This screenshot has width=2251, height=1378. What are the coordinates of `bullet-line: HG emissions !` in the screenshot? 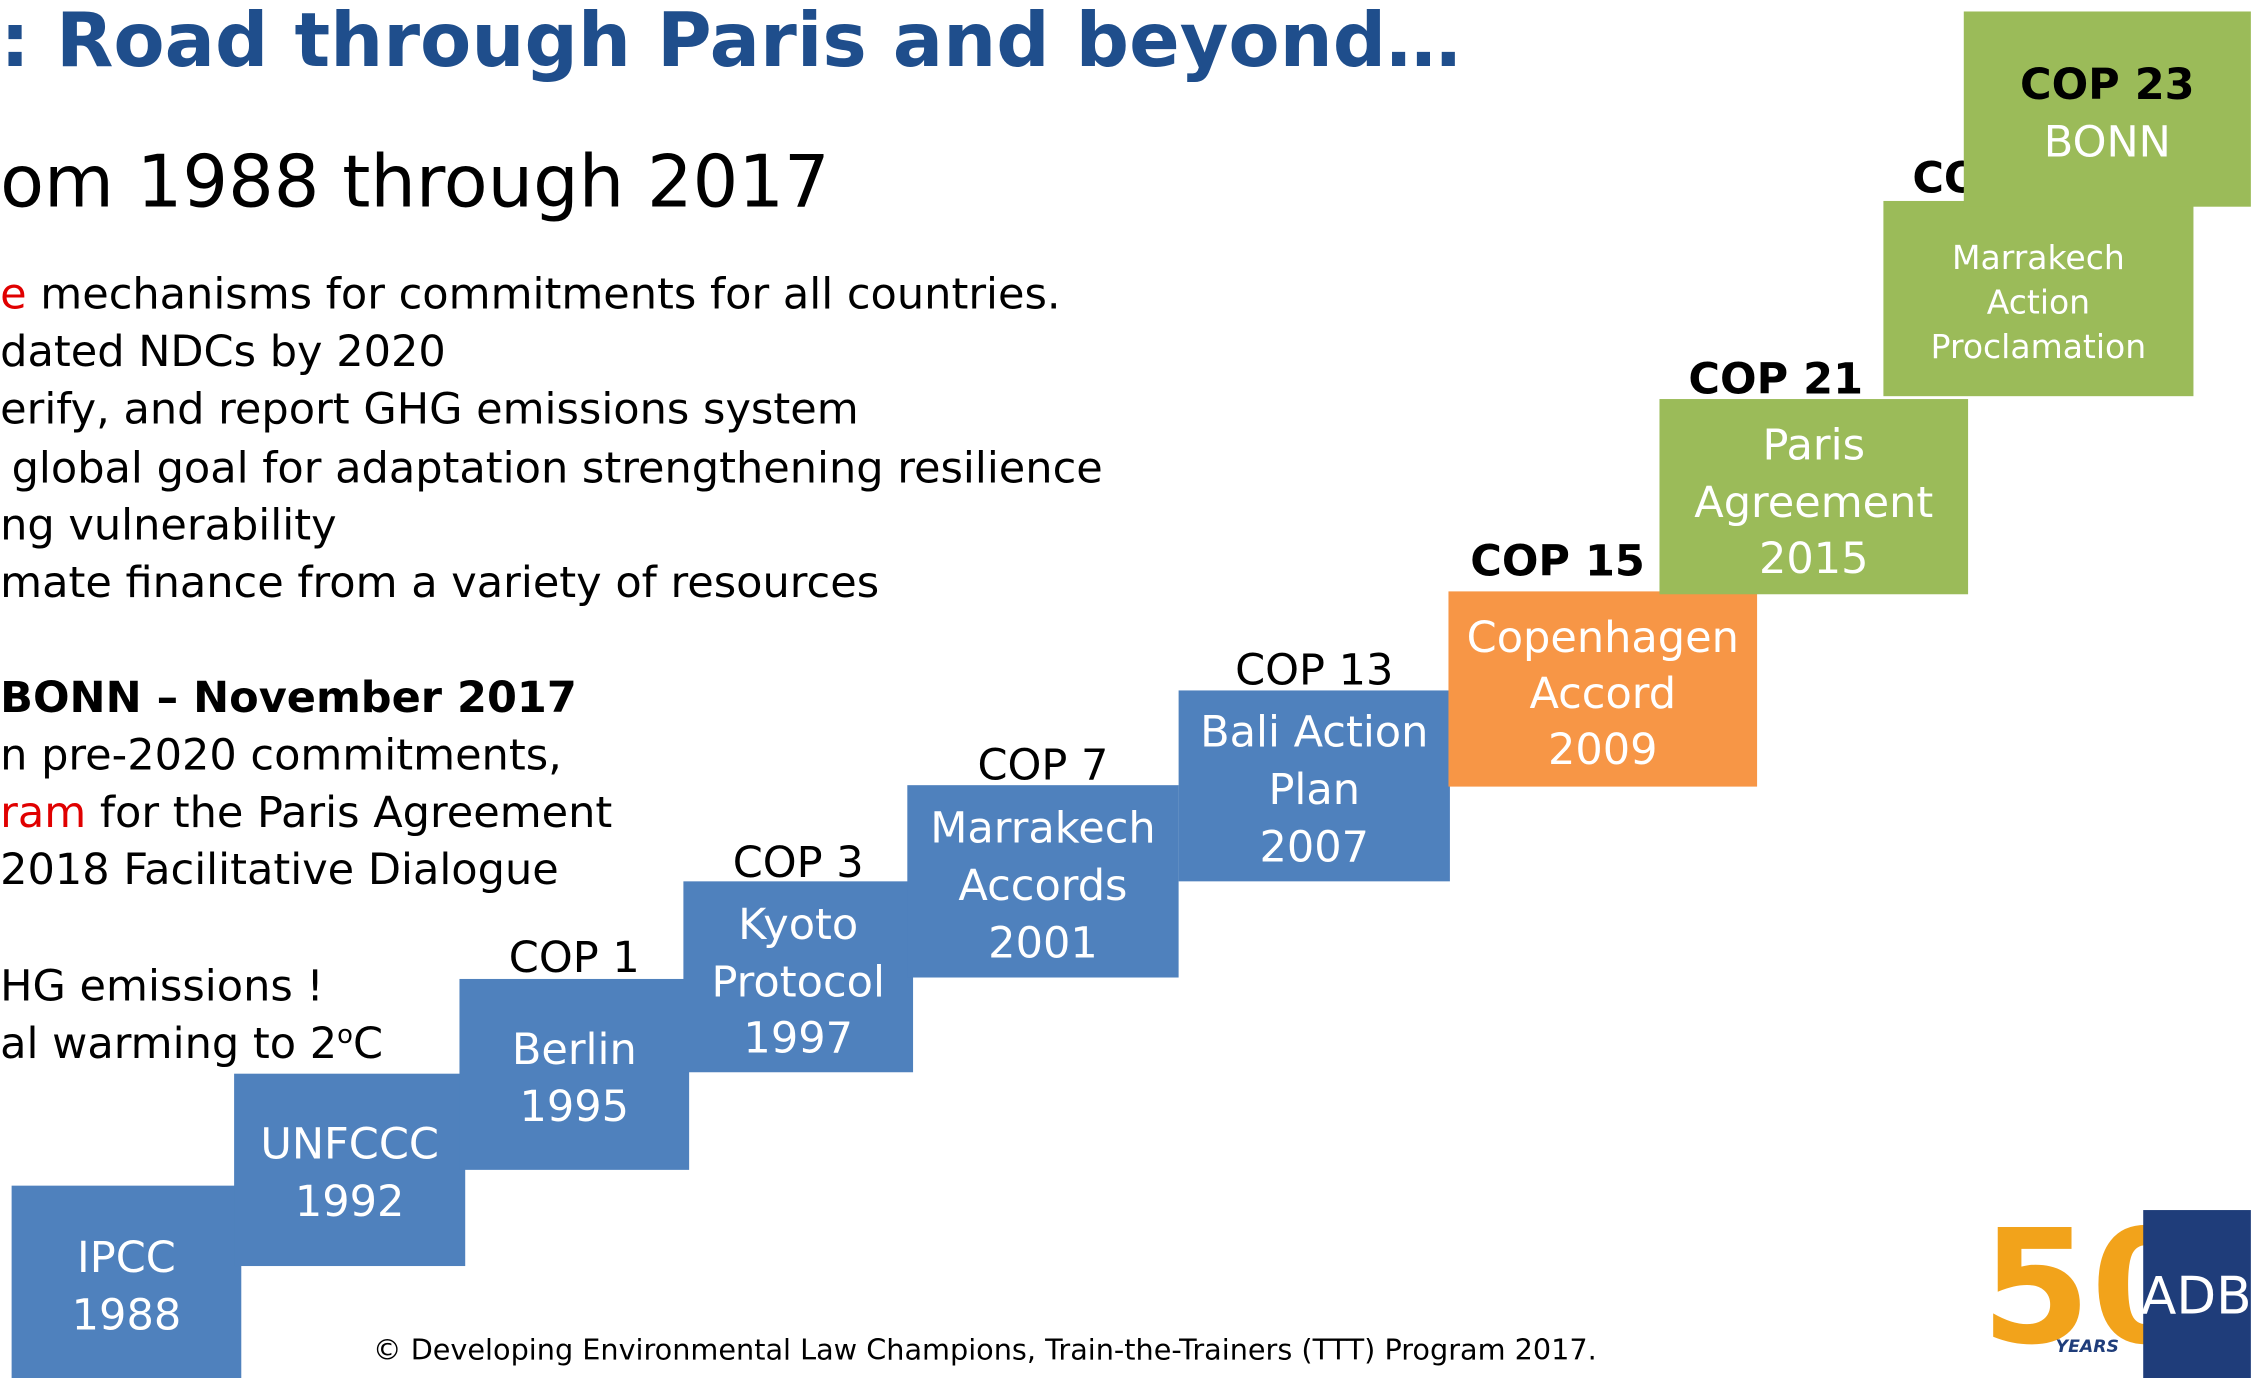 It's located at (162, 986).